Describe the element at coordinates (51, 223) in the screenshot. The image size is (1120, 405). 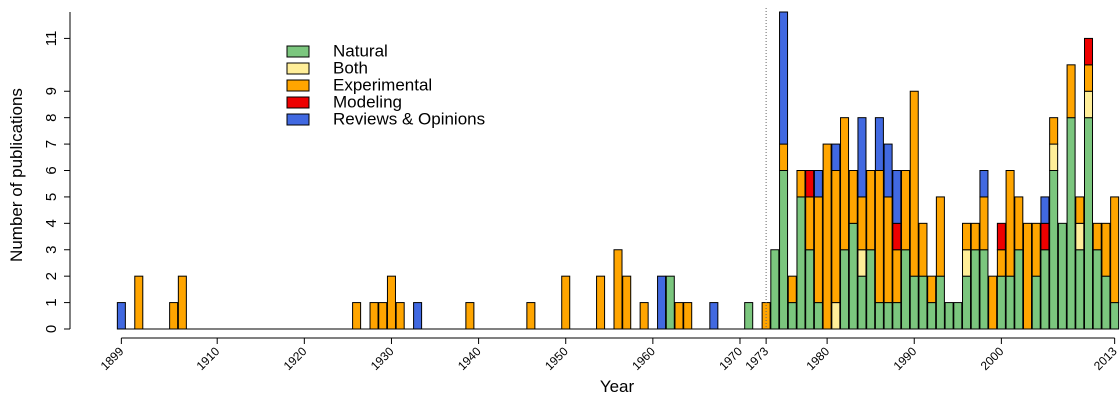
I see `y-tick-label: 4` at that location.